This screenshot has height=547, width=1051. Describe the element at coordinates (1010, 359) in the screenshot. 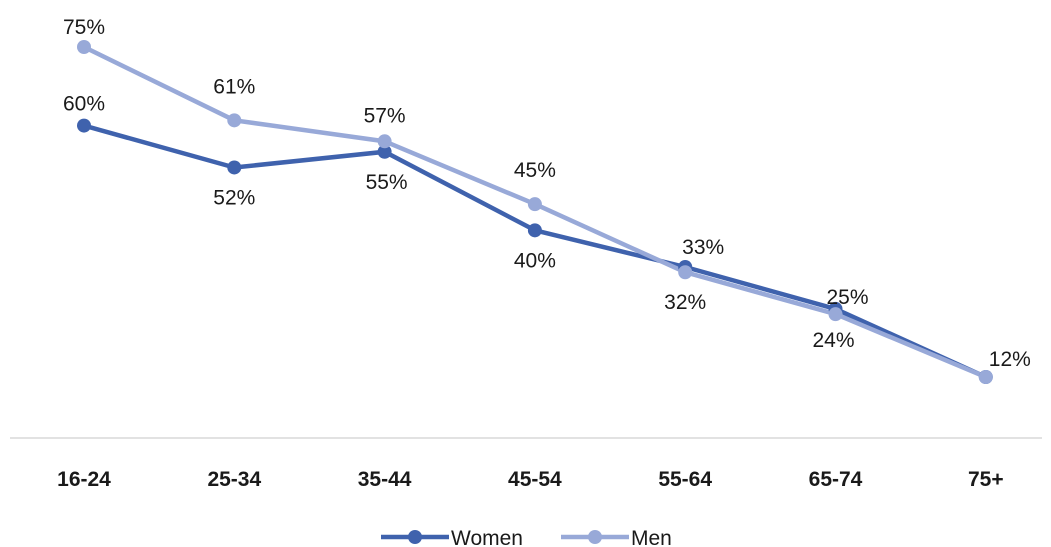

I see `data-label-women-75+: 12%` at that location.